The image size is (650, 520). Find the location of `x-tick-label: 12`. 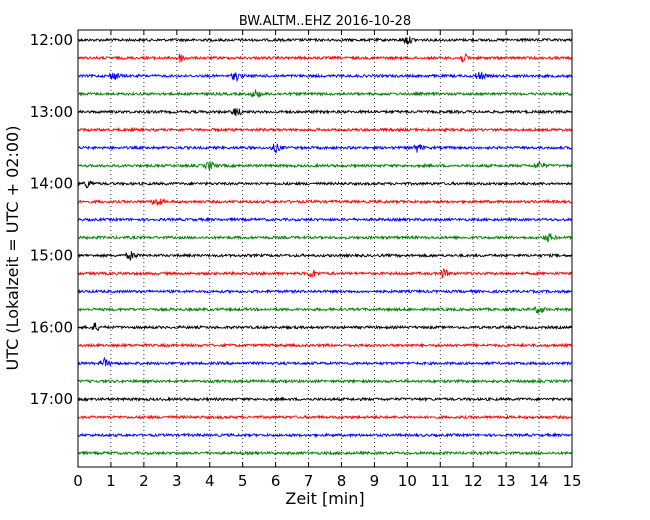

x-tick-label: 12 is located at coordinates (473, 481).